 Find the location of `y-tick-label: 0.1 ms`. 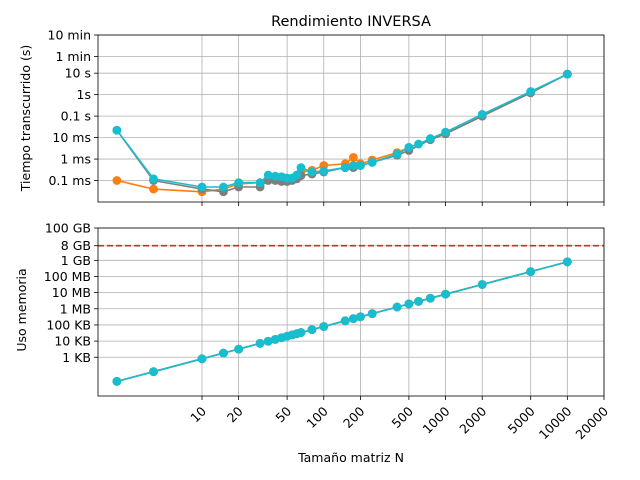

y-tick-label: 0.1 ms is located at coordinates (69, 180).